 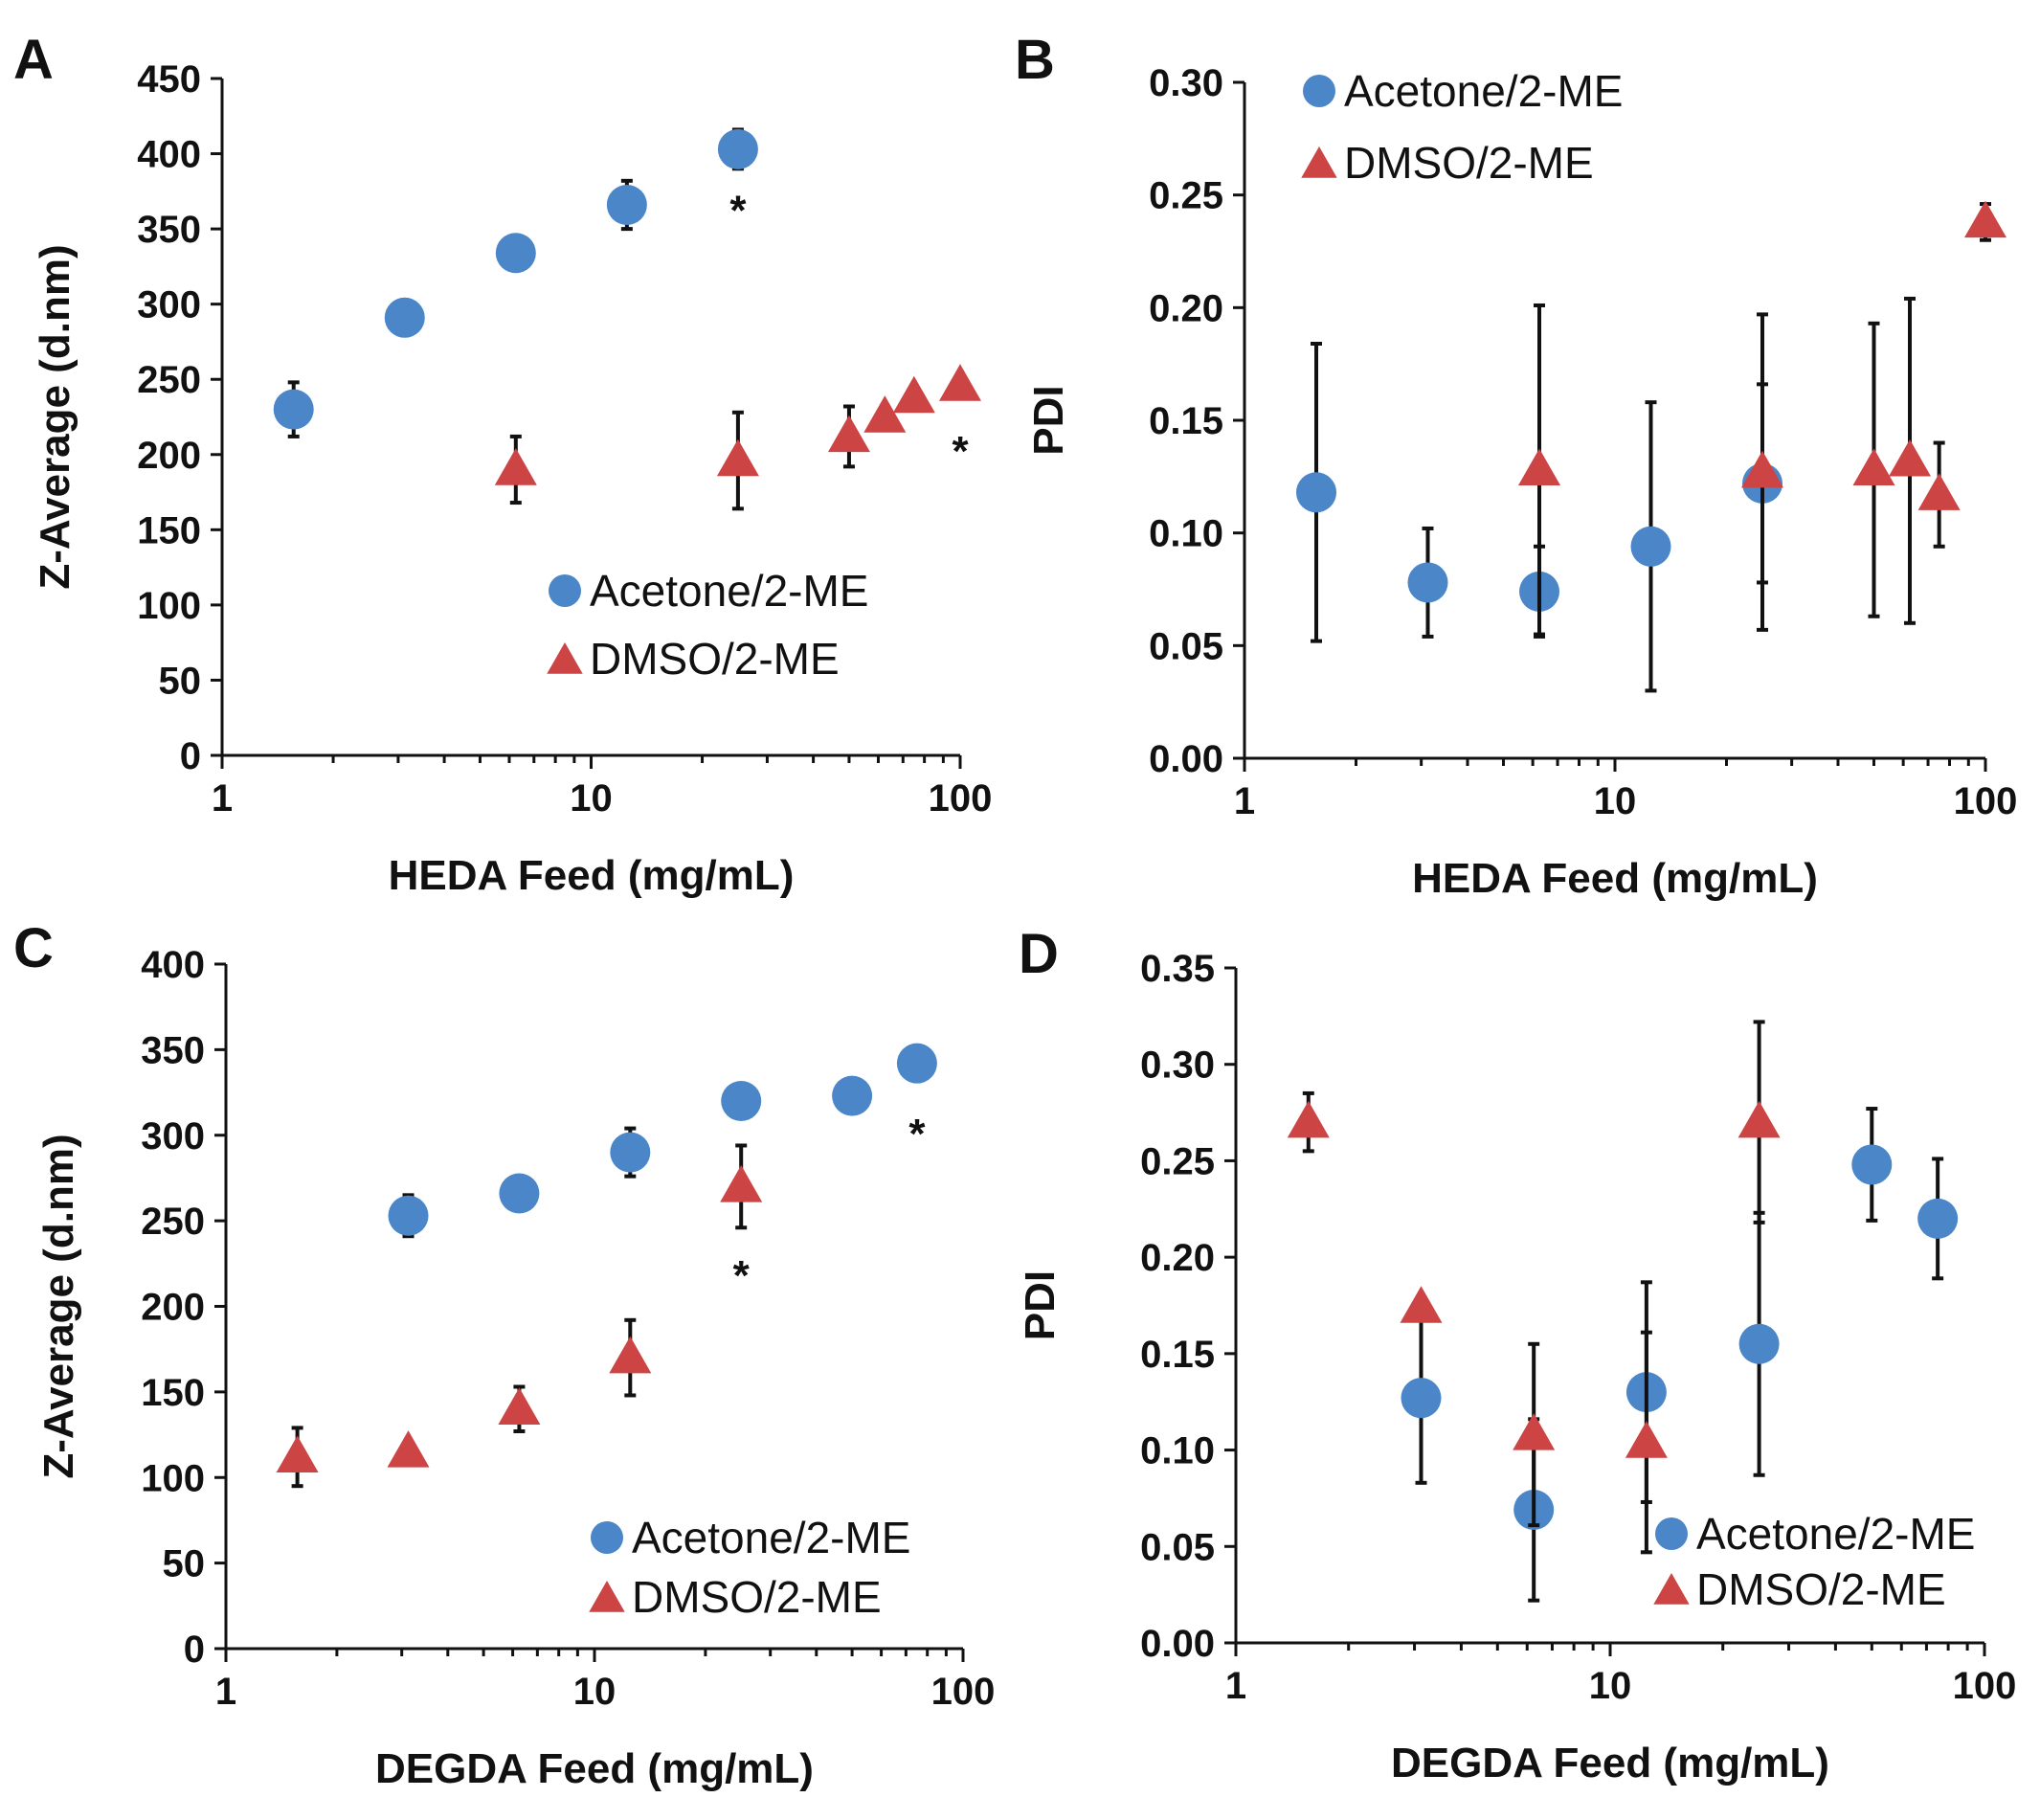 What do you see at coordinates (184, 1564) in the screenshot?
I see `y-tick-label: 50` at bounding box center [184, 1564].